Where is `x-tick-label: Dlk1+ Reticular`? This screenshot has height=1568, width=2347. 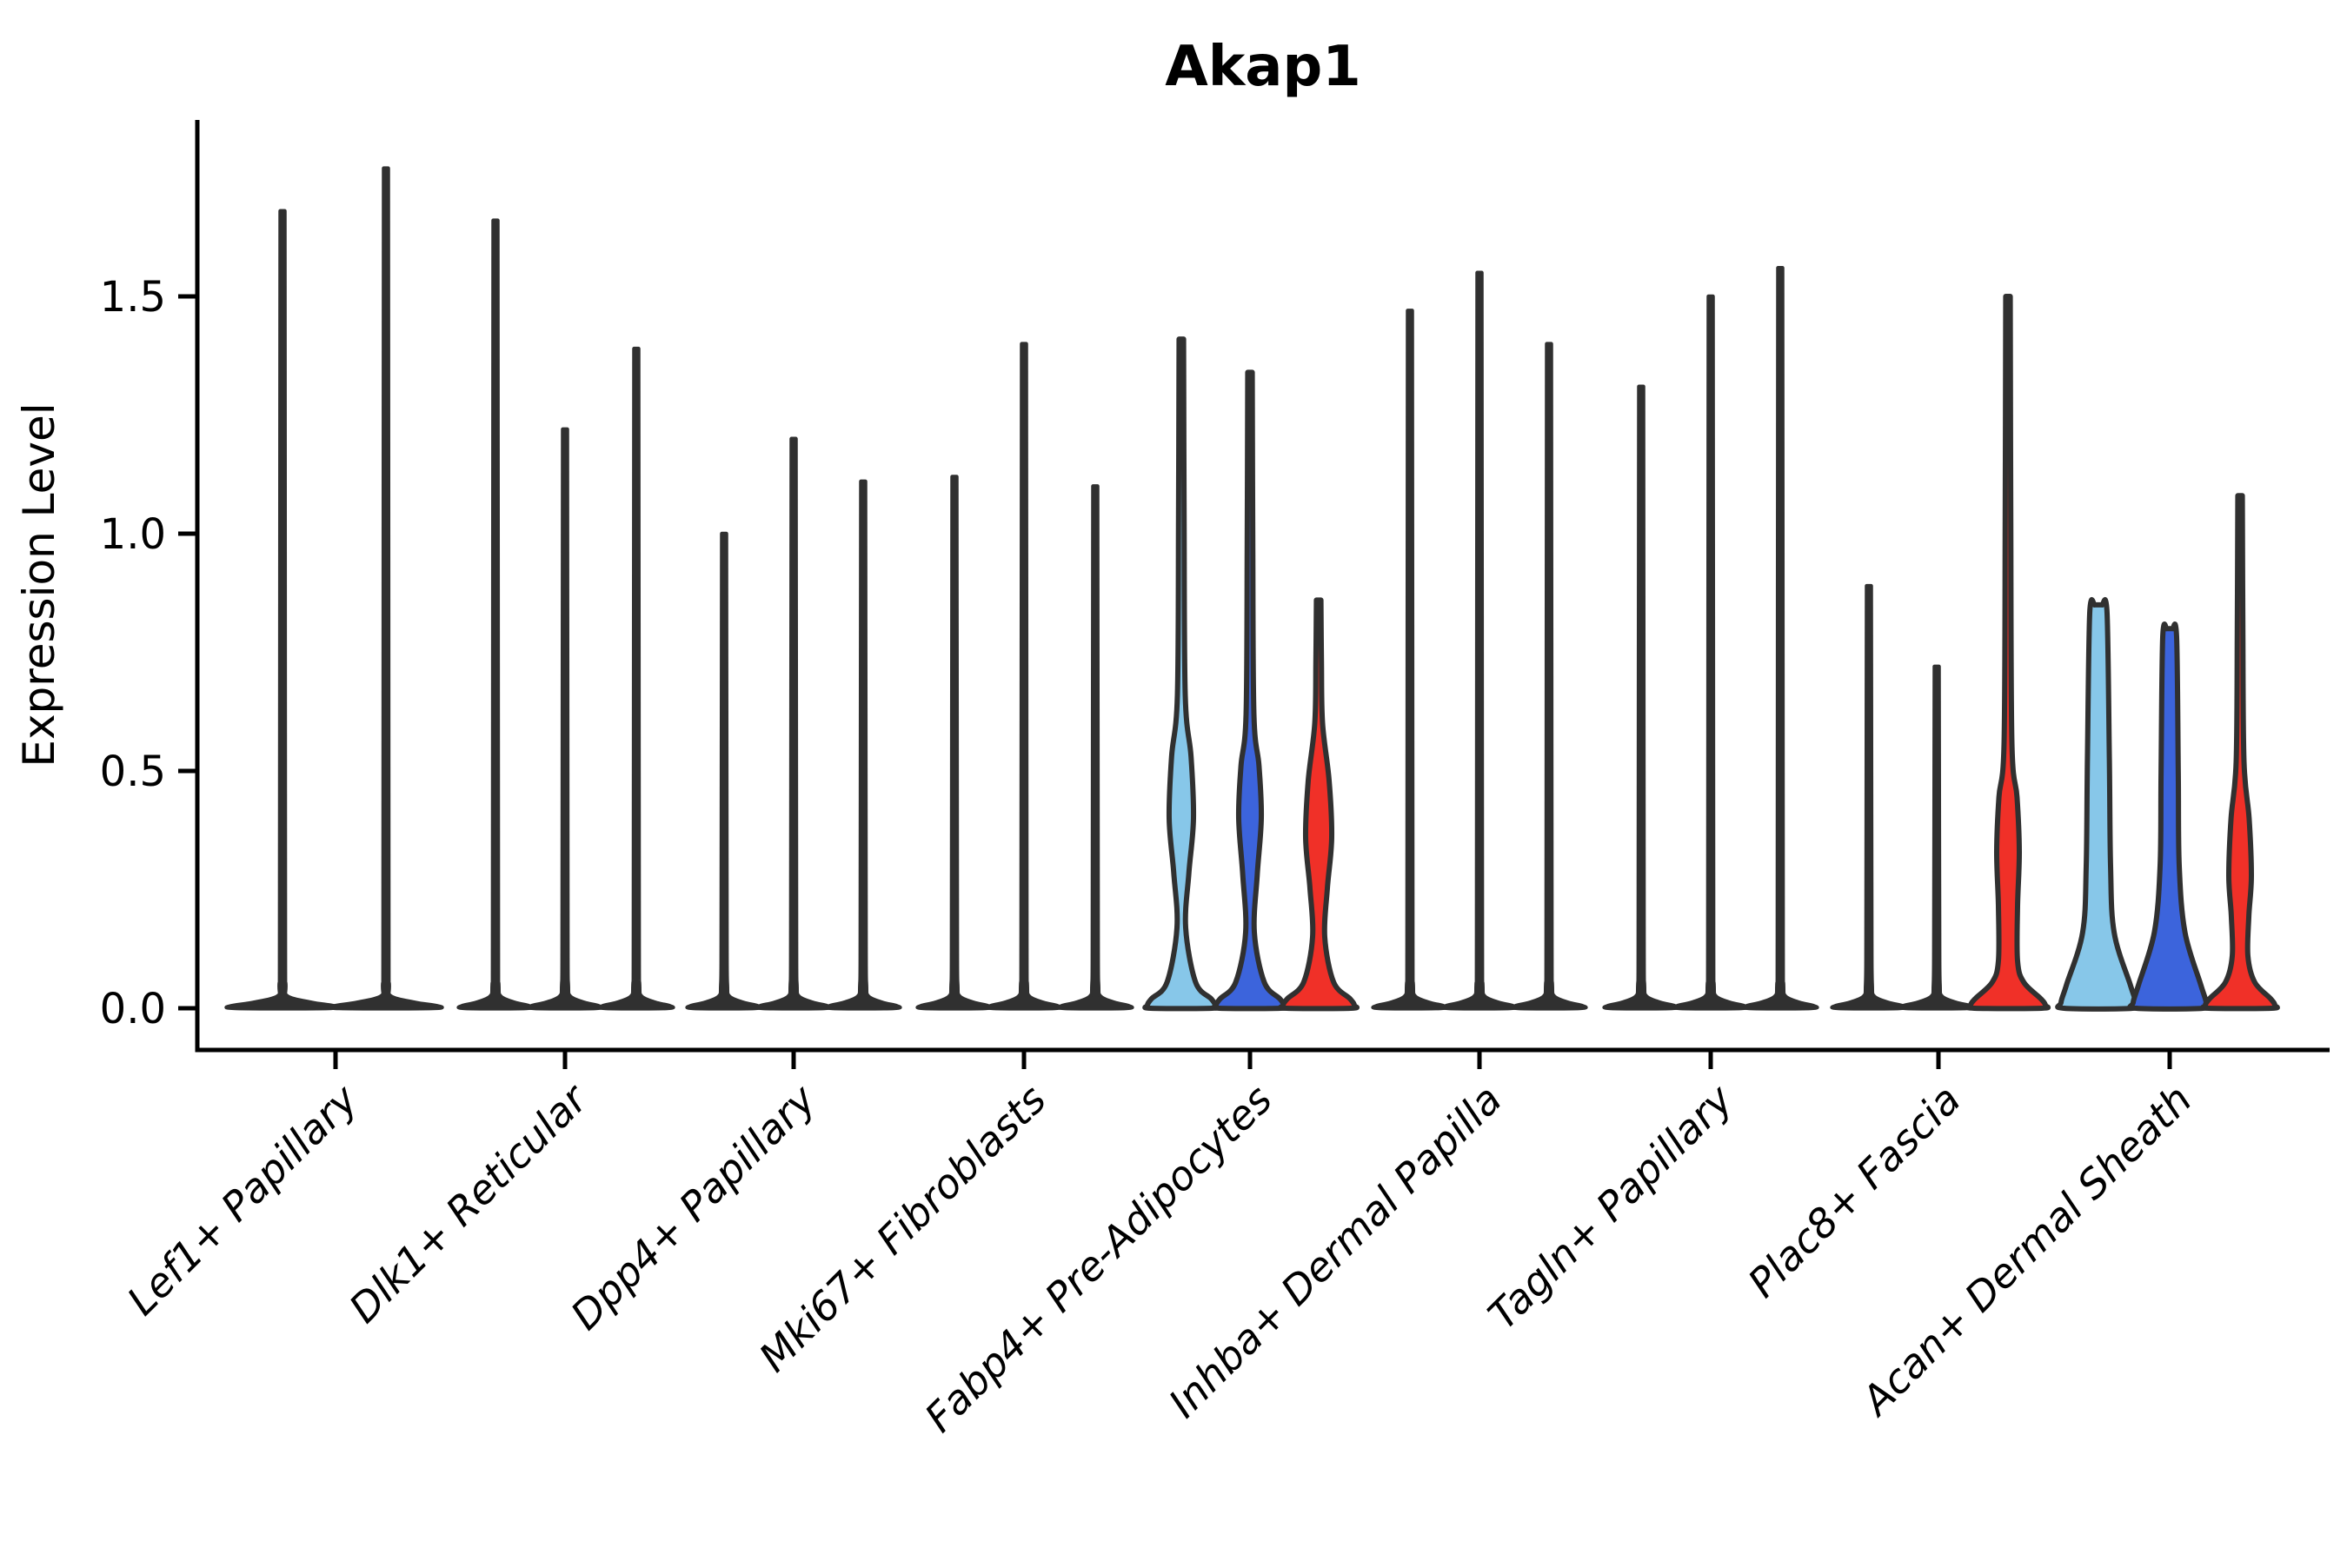 x-tick-label: Dlk1+ Reticular is located at coordinates (469, 1202).